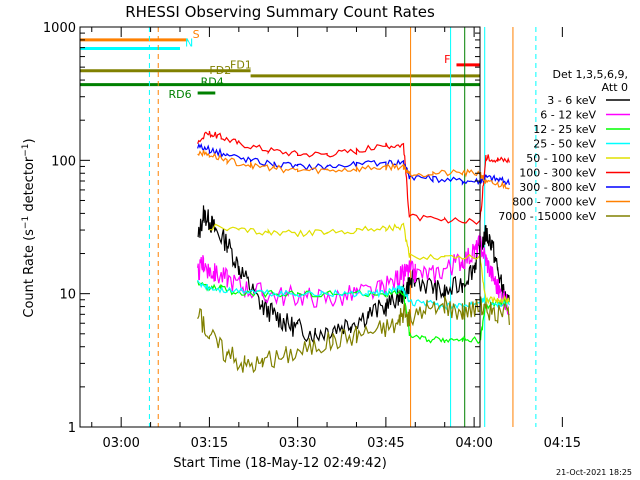 This screenshot has width=640, height=480. I want to click on flag-label-s: S, so click(196, 34).